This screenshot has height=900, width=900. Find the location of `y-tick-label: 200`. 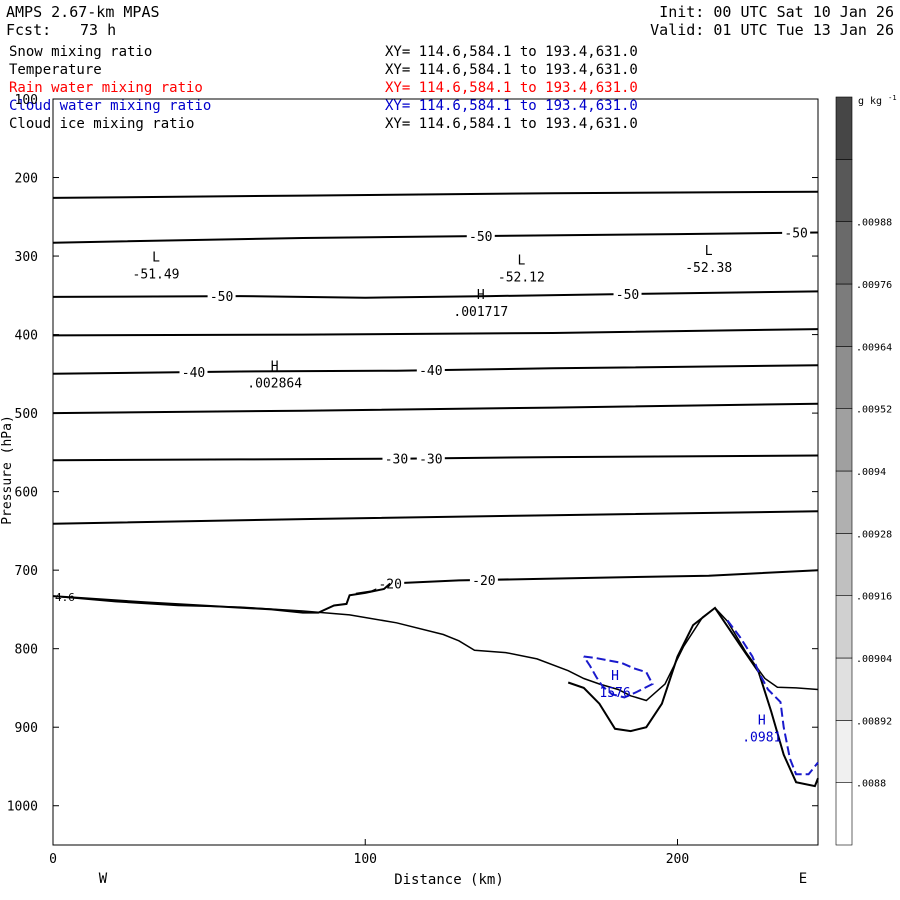

y-tick-label: 200 is located at coordinates (26, 179).